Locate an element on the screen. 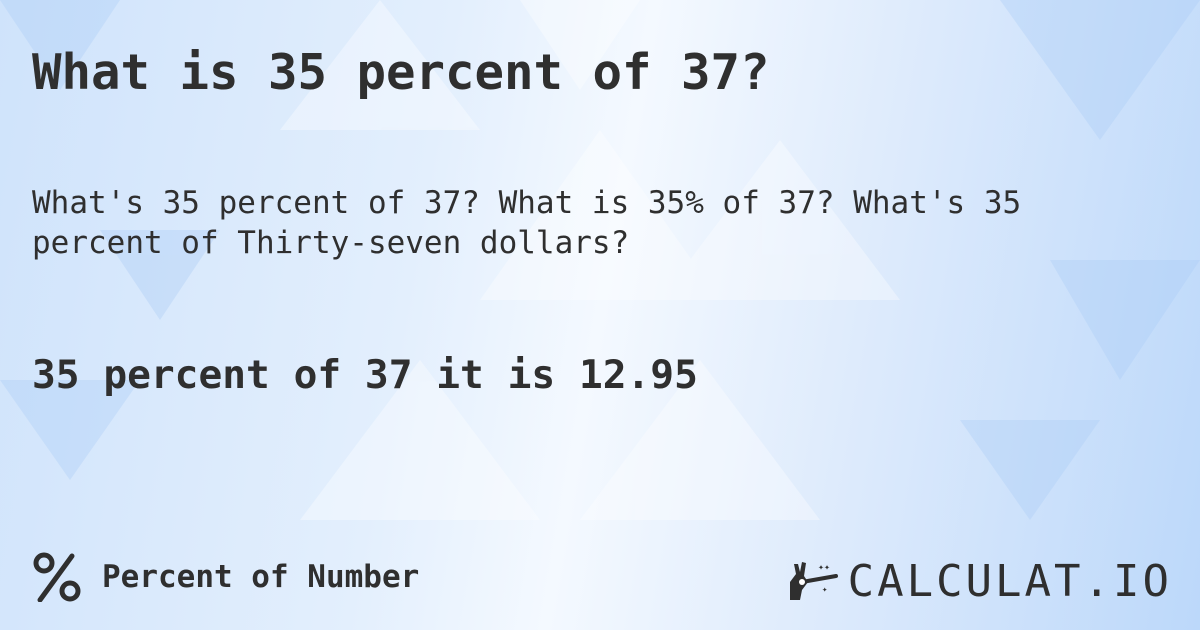  logo-text: CALCULAT.IO is located at coordinates (1009, 581).